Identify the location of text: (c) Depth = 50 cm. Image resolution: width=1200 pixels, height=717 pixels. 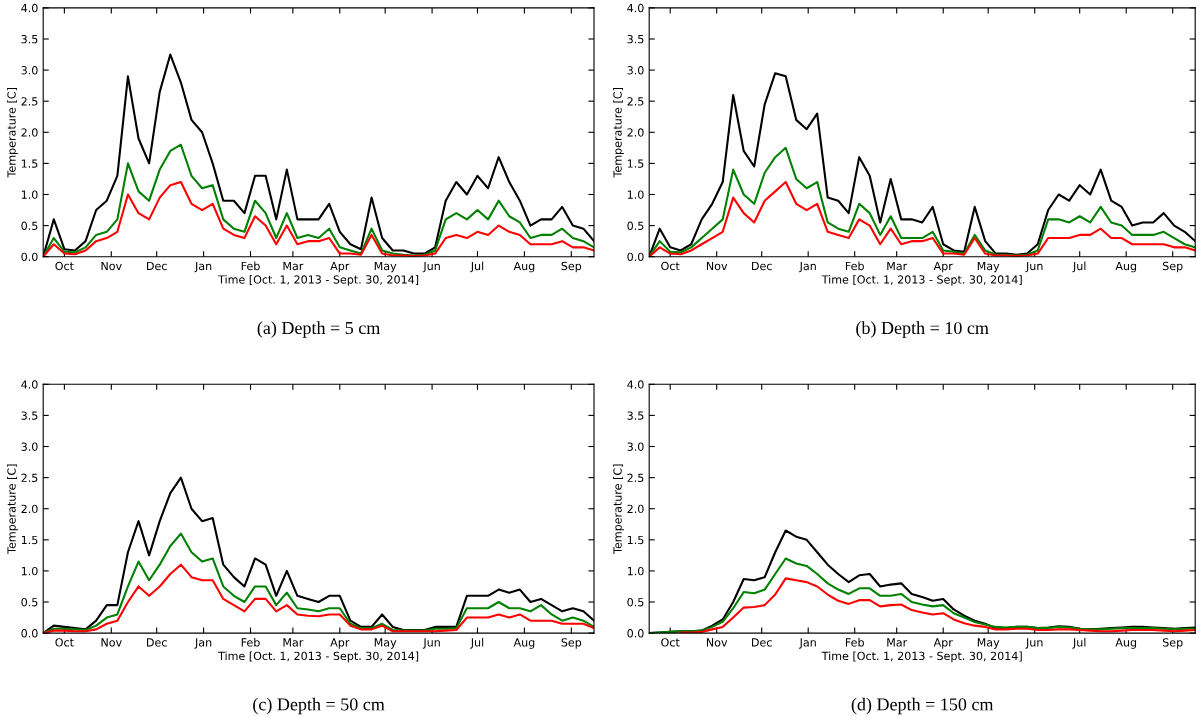
(319, 706).